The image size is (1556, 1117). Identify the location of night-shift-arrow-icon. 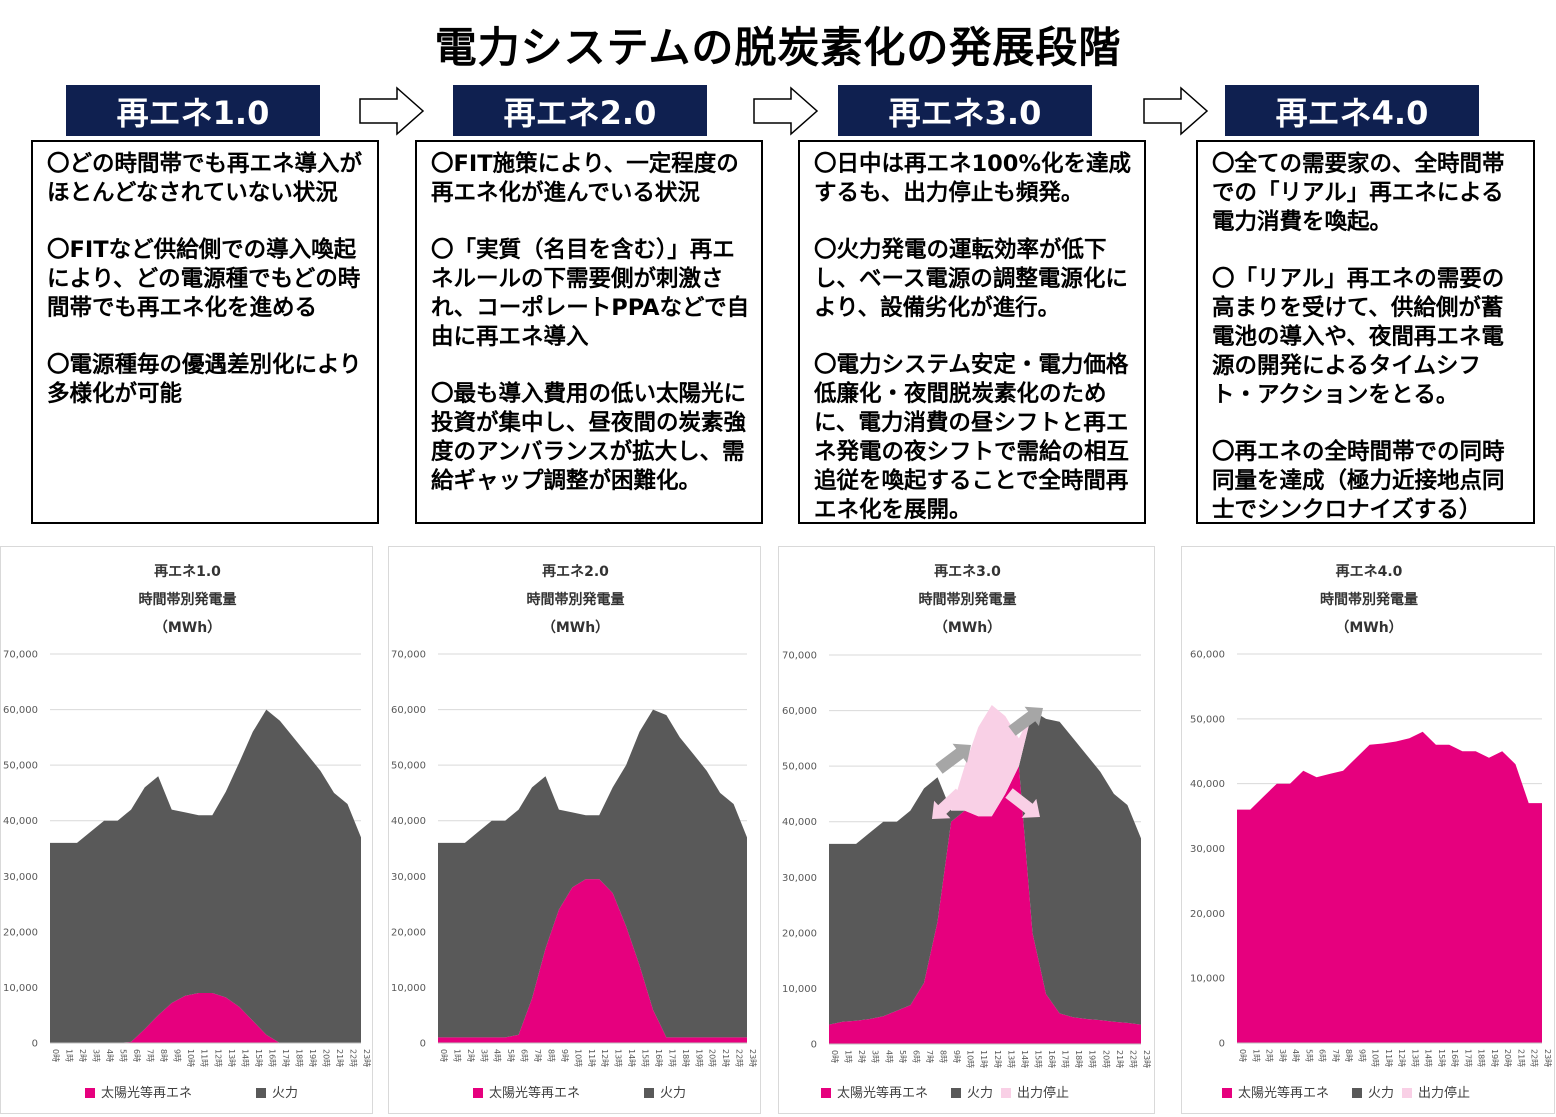
(953, 758).